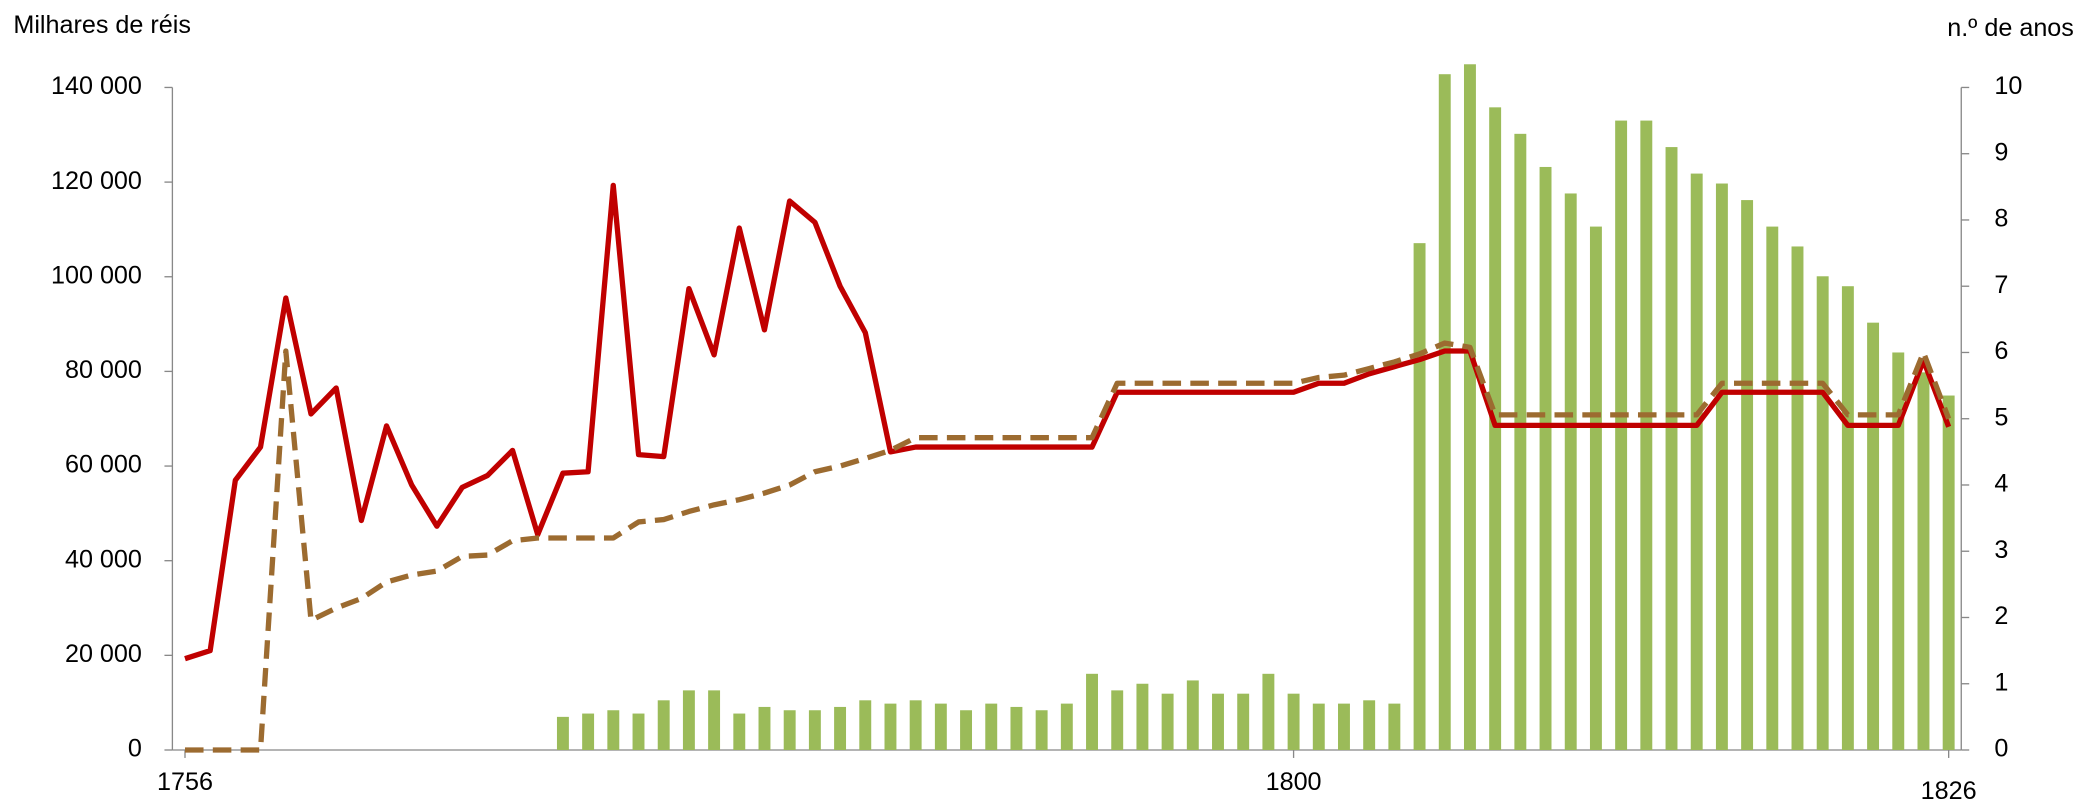  I want to click on y2-tick-label: 7, so click(2001, 285).